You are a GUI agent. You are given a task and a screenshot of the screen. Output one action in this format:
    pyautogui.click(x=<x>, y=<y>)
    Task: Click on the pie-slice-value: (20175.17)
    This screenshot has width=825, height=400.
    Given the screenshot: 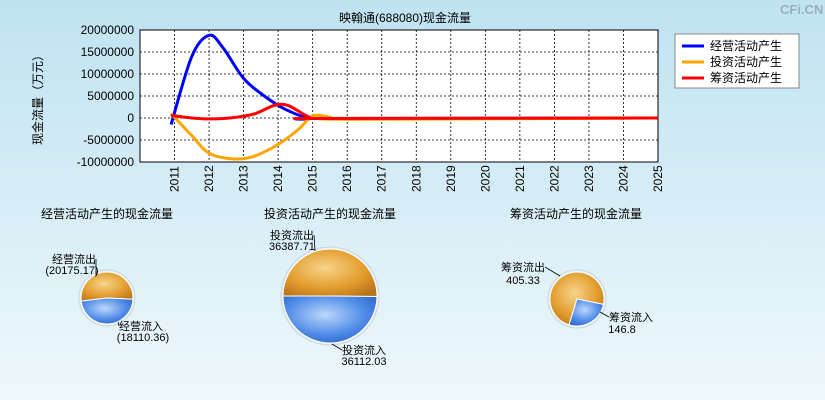 What is the action you would take?
    pyautogui.click(x=71, y=271)
    